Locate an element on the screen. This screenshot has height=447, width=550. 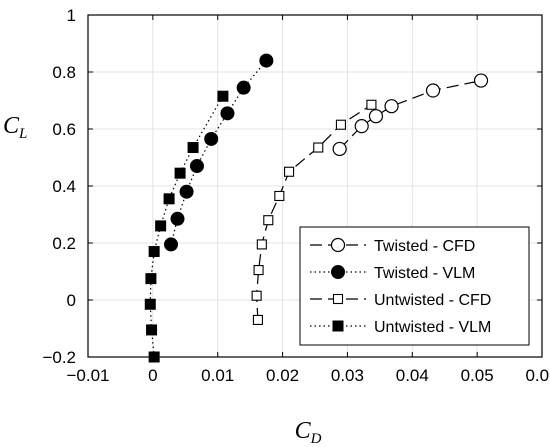
legend-label: Twisted - VLM is located at coordinates (424, 273).